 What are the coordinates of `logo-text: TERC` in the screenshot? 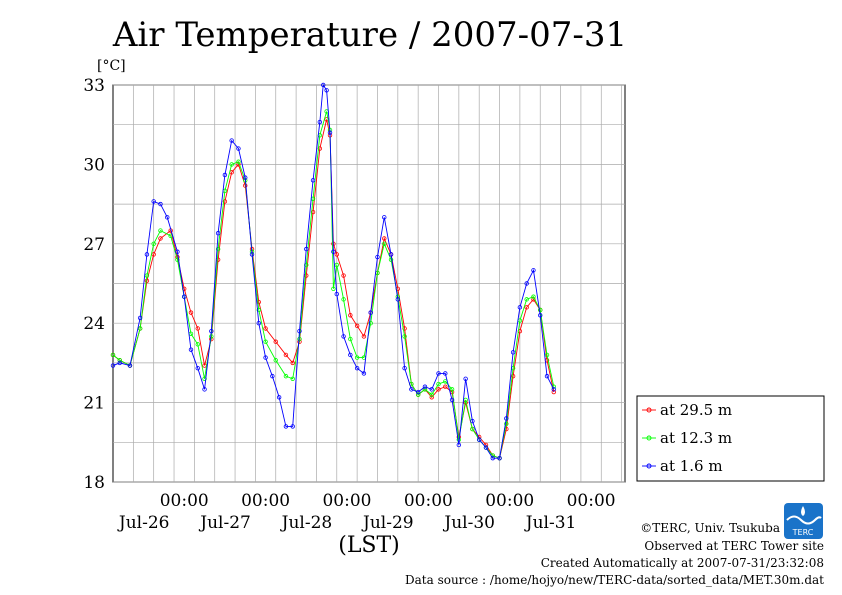 It's located at (803, 532).